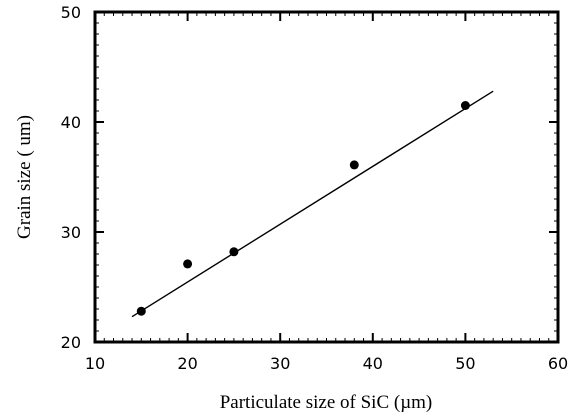 The height and width of the screenshot is (417, 575). What do you see at coordinates (24, 177) in the screenshot?
I see `y-axis-label: Grain size ( um)` at bounding box center [24, 177].